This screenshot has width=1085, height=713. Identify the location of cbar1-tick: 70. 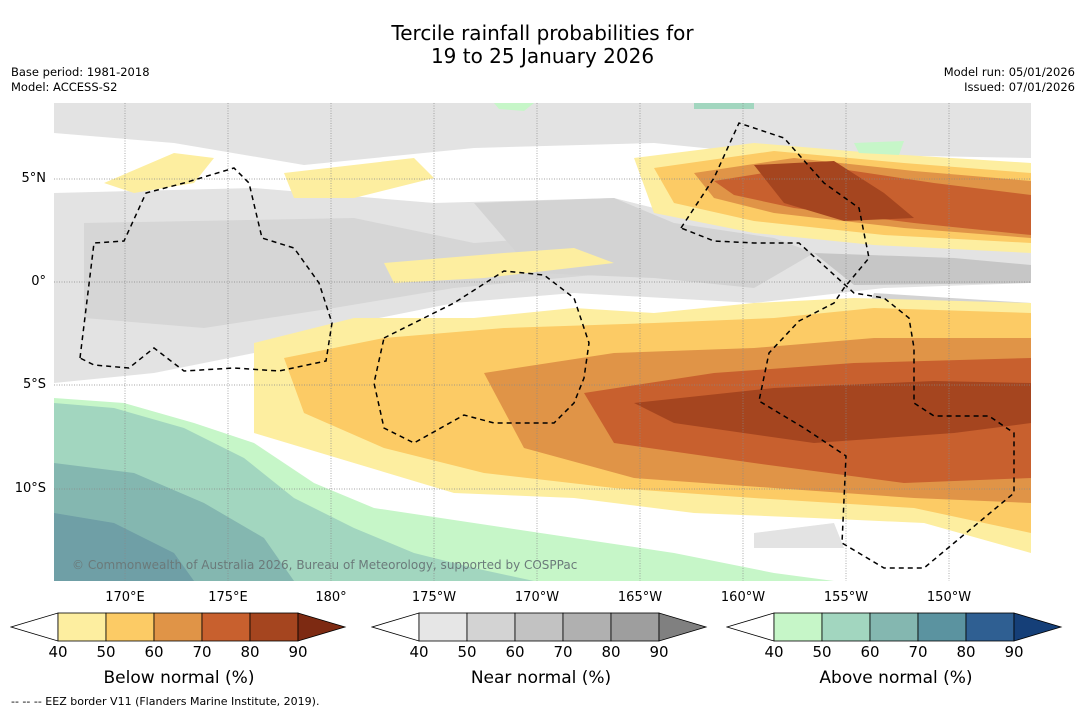
(563, 652).